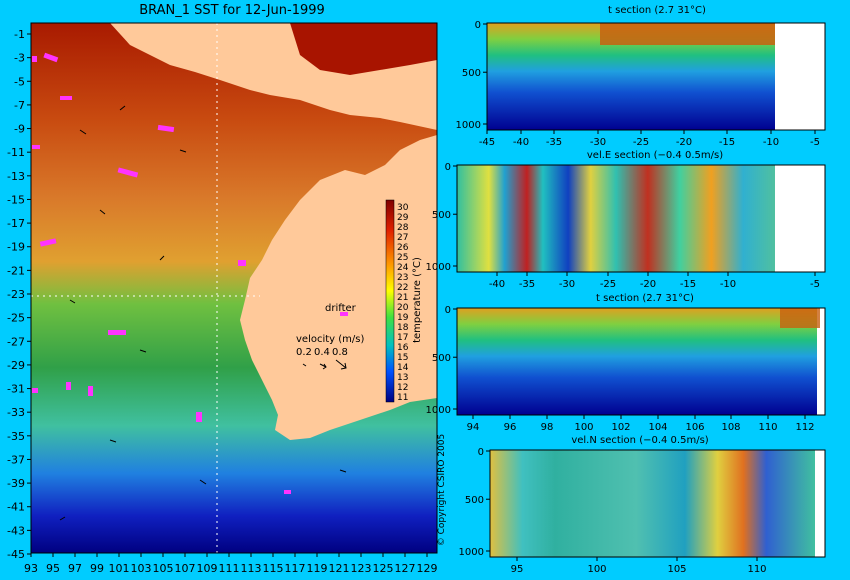 The height and width of the screenshot is (580, 850). What do you see at coordinates (232, 10) in the screenshot?
I see `map-title: BRAN_1 SST for 12-Jun-1999` at bounding box center [232, 10].